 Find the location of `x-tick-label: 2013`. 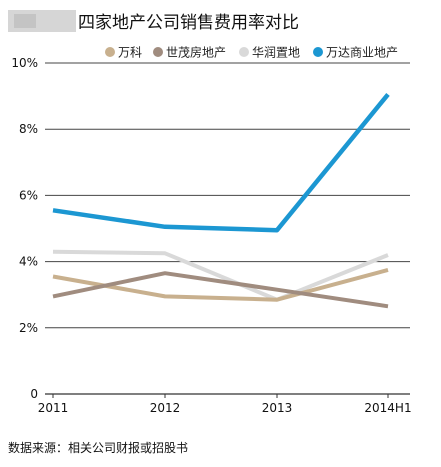

x-tick-label: 2013 is located at coordinates (277, 408).